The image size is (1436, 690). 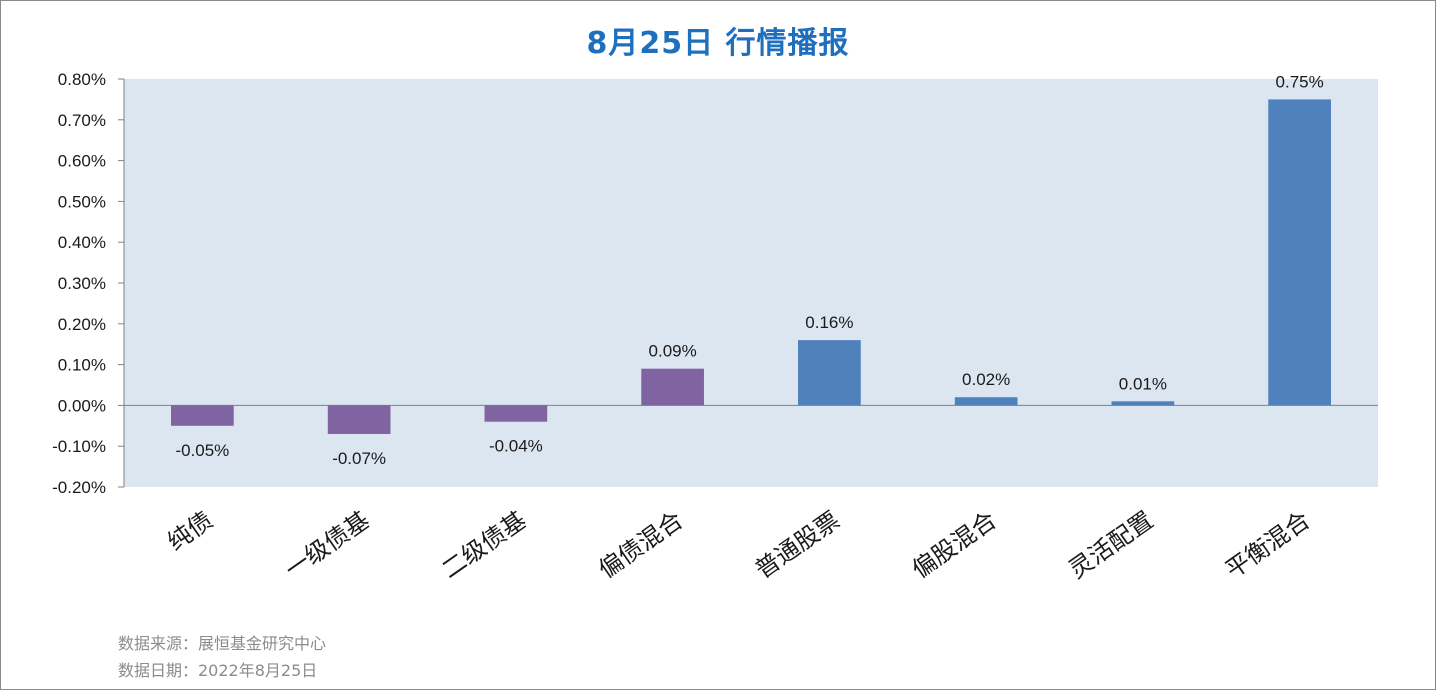 What do you see at coordinates (797, 545) in the screenshot?
I see `category-label: 普通股票` at bounding box center [797, 545].